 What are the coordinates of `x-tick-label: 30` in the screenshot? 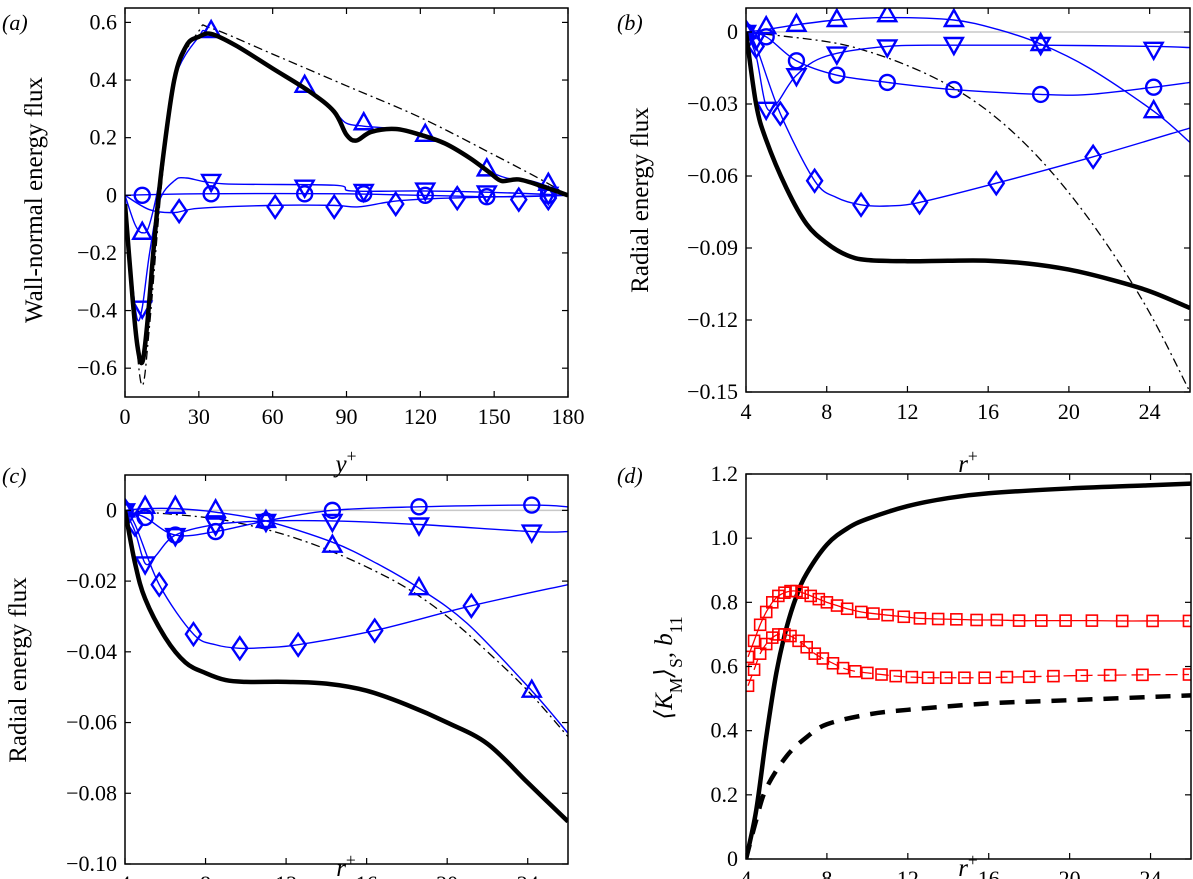 It's located at (199, 416).